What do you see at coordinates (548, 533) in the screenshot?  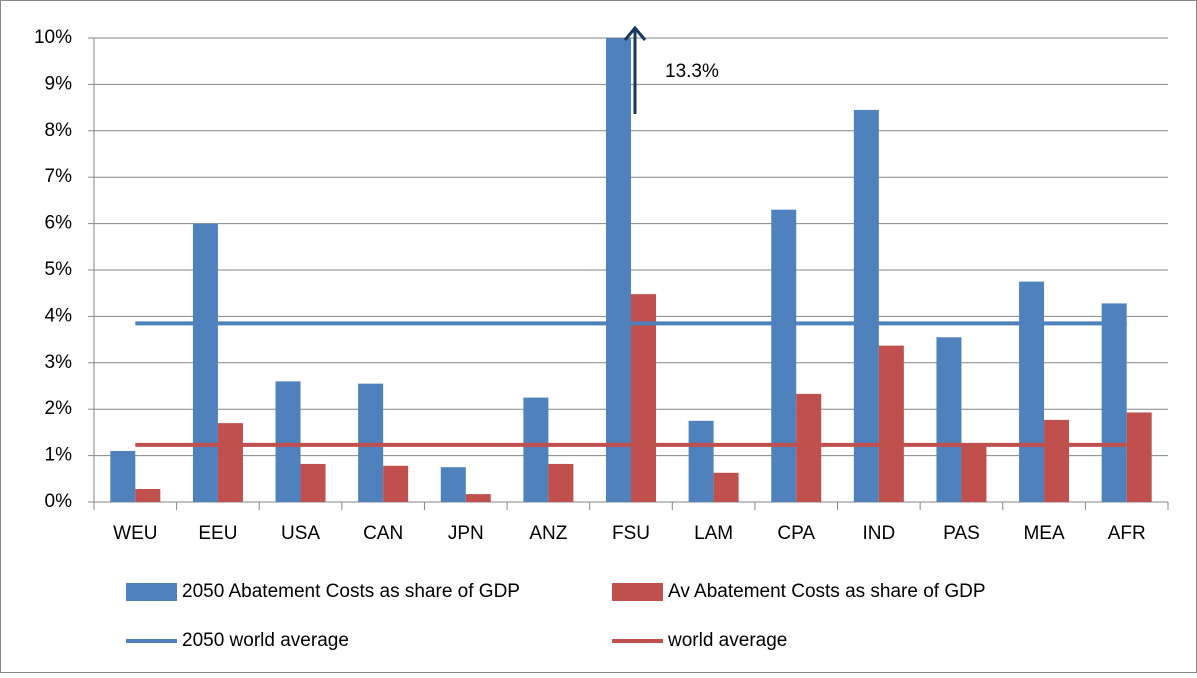 I see `x-tick-label: ANZ` at bounding box center [548, 533].